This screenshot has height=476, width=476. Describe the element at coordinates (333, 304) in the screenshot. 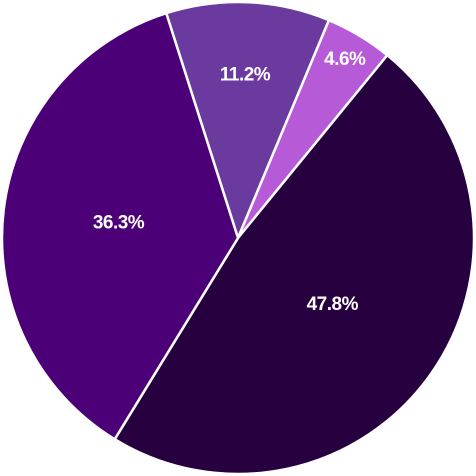

I see `slice-label: 47.8%` at that location.